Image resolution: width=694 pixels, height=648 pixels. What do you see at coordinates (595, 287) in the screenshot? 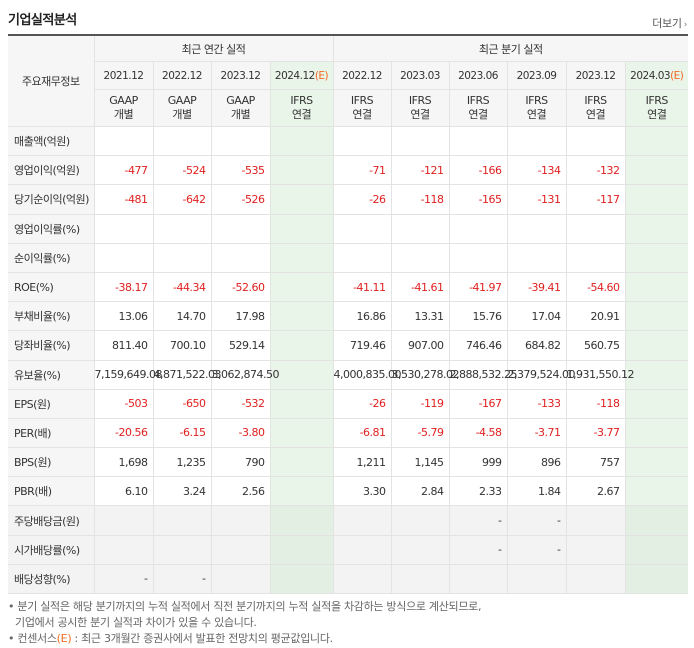
I see `table-cell: -54.60` at bounding box center [595, 287].